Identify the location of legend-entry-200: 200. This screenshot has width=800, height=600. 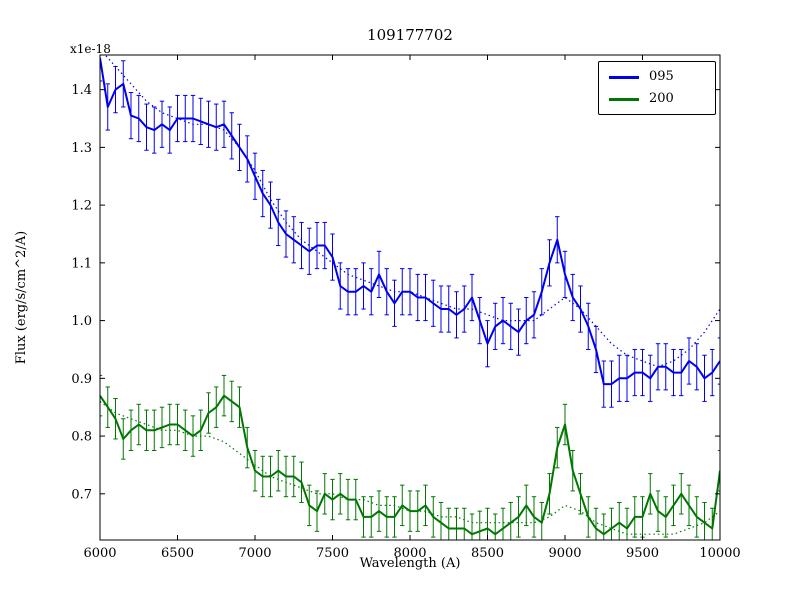
(657, 99).